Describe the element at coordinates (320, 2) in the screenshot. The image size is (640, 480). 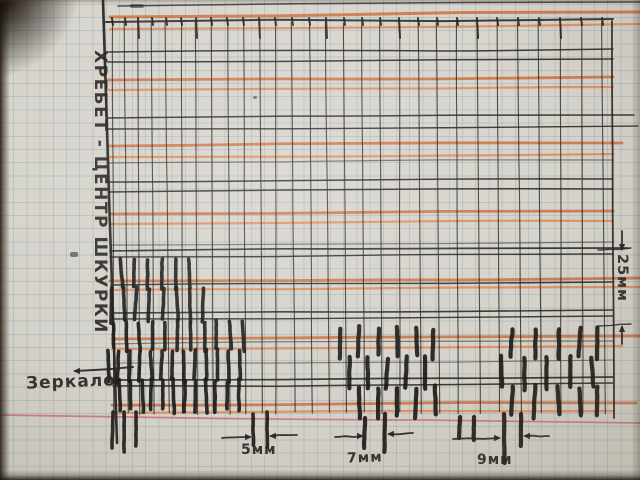
I see `photo-edge-top` at that location.